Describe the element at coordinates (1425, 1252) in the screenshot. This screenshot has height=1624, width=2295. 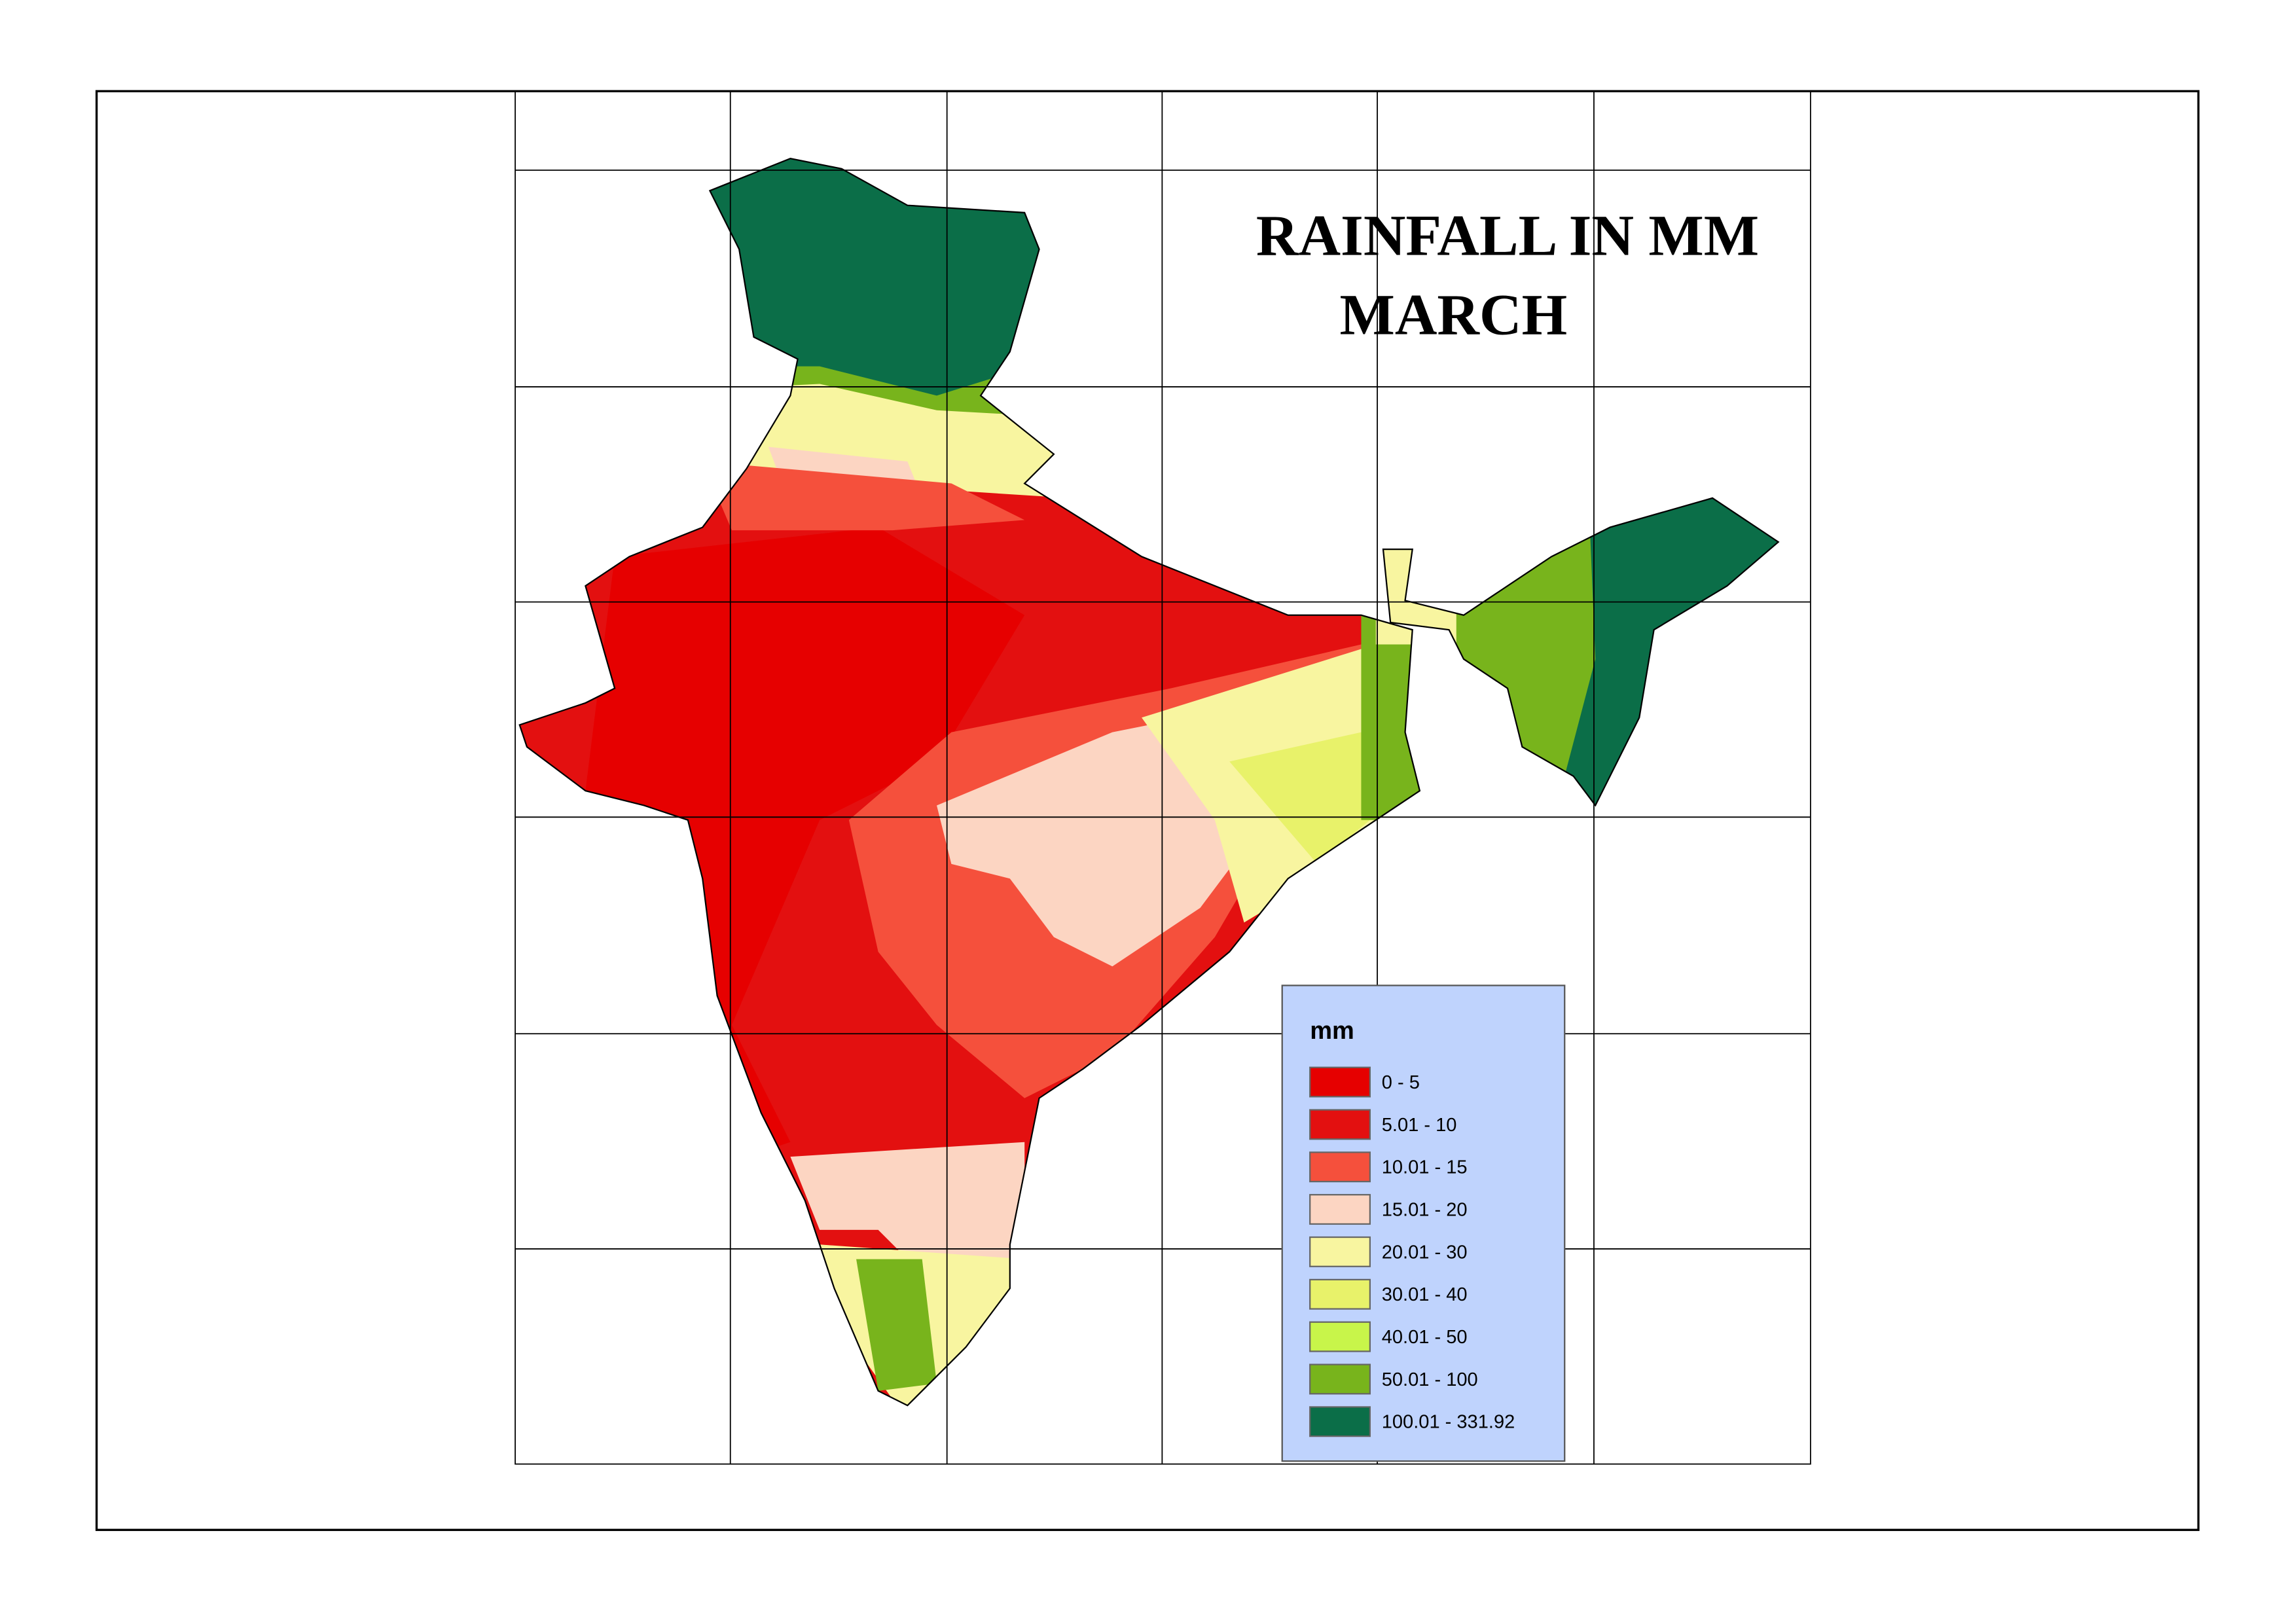
I see `legend-label: 20.01 - 30` at that location.